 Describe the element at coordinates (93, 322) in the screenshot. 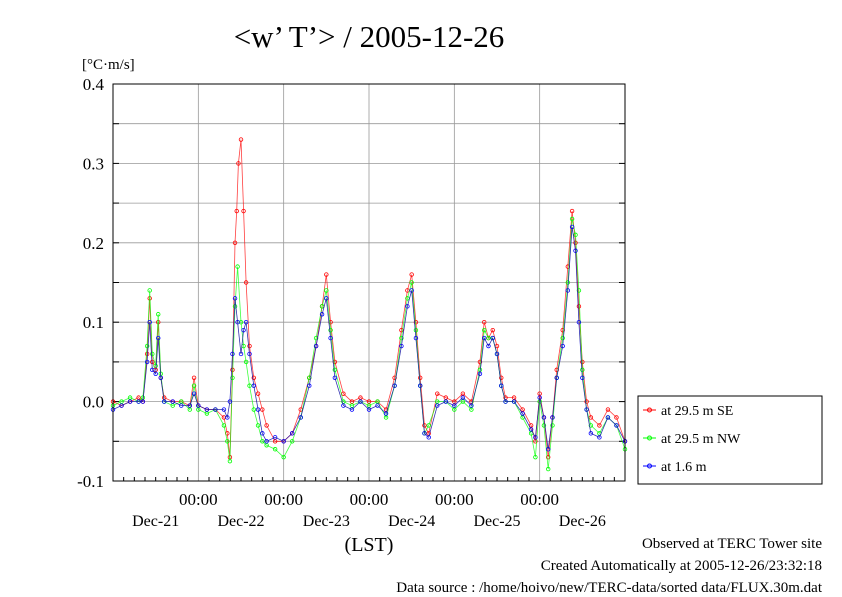

I see `y-tick-label: 0.1` at that location.